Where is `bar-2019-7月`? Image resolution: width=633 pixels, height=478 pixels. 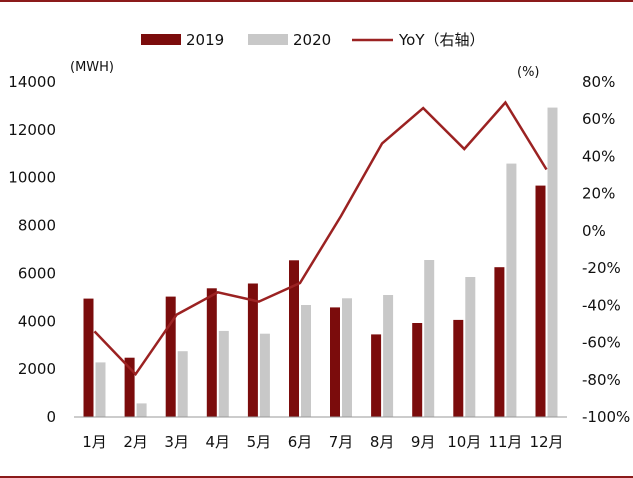 bar-2019-7月 is located at coordinates (335, 362).